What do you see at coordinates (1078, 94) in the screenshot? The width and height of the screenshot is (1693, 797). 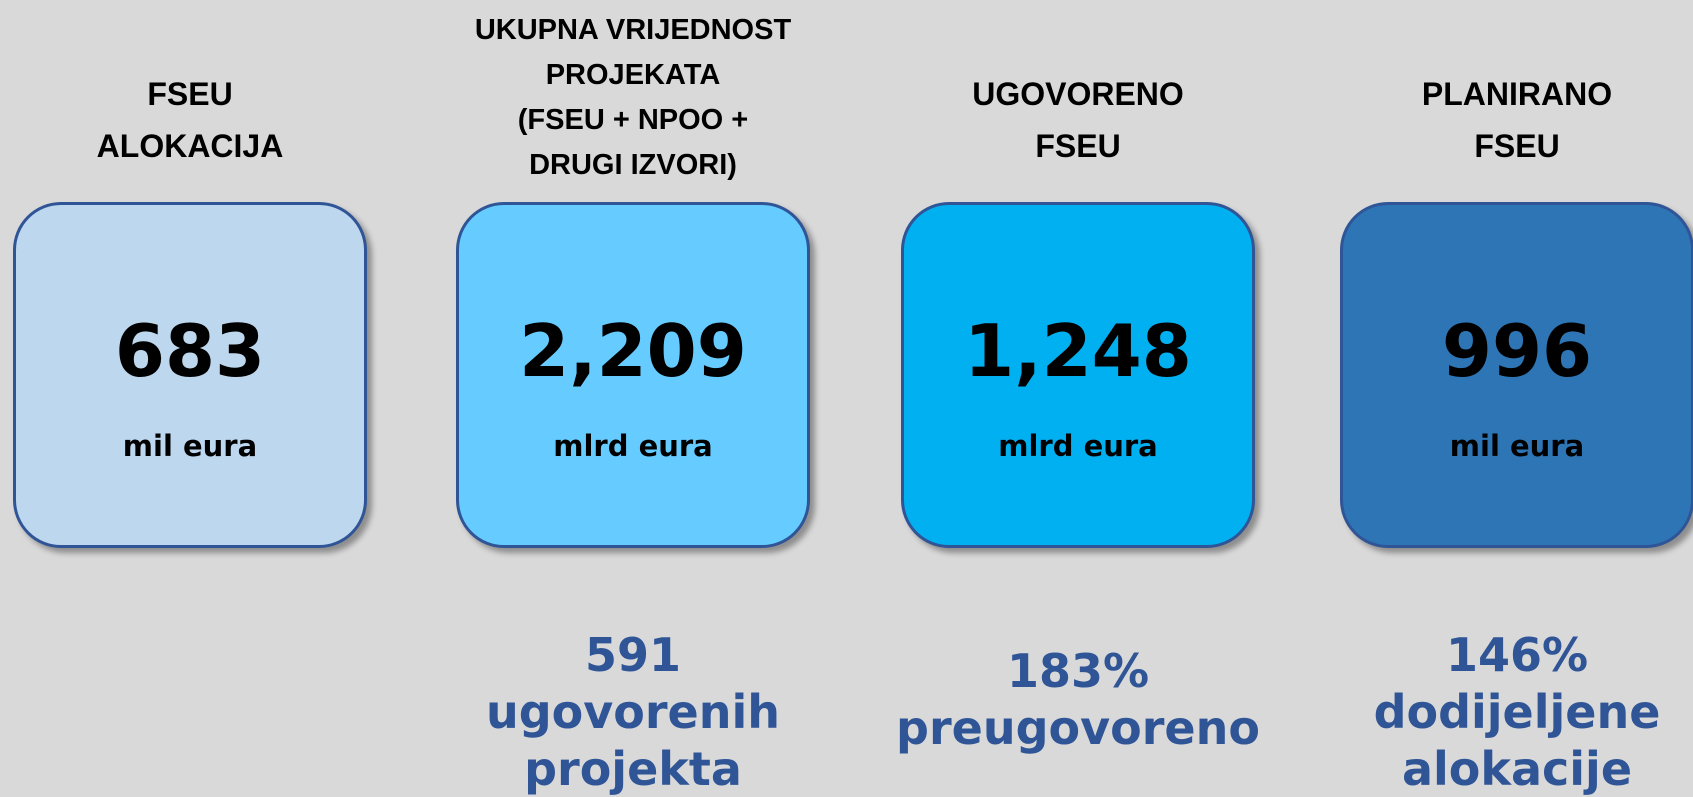 I see `card-title: UGOVORENO` at bounding box center [1078, 94].